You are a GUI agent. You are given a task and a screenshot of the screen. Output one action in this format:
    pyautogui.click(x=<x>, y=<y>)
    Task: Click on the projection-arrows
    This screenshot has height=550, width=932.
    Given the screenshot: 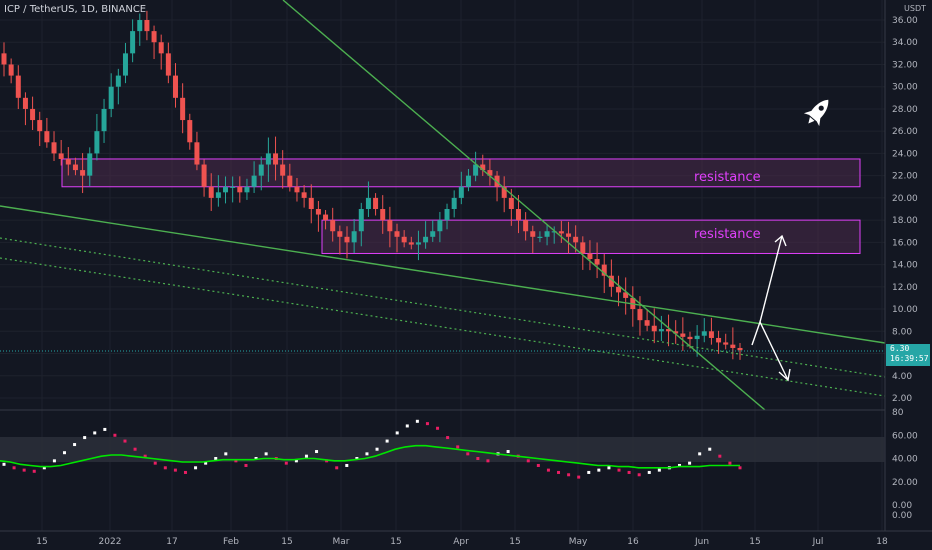 What is the action you would take?
    pyautogui.click(x=771, y=308)
    